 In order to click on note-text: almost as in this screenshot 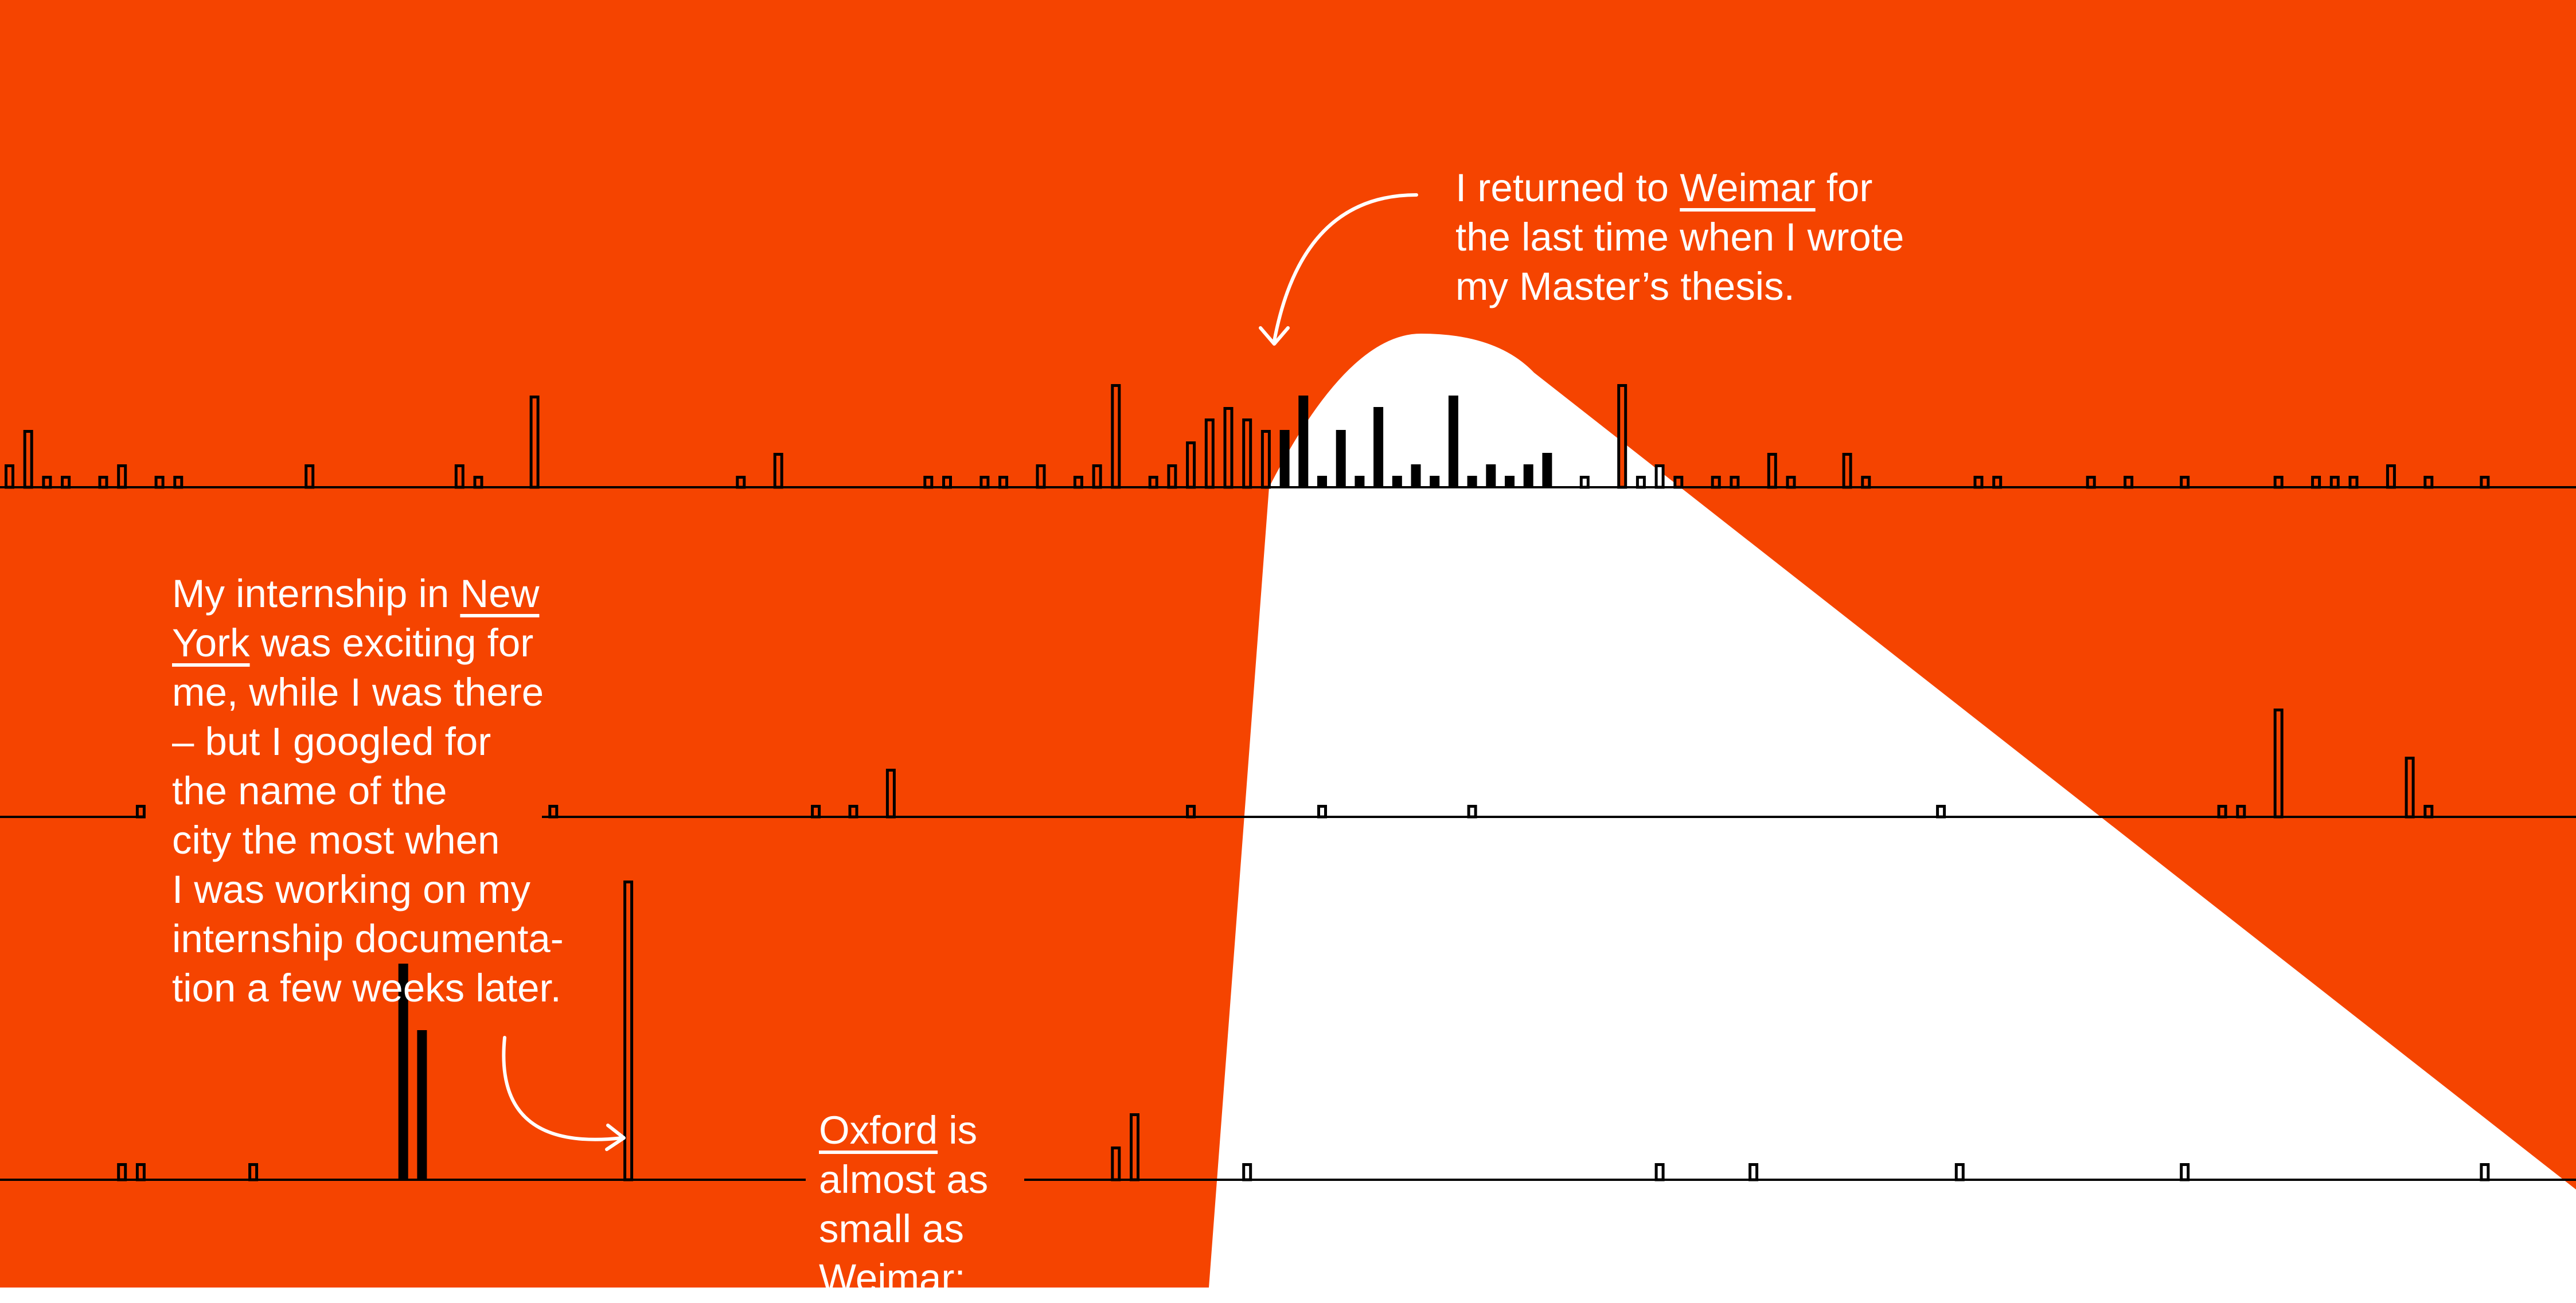, I will do `click(904, 1179)`.